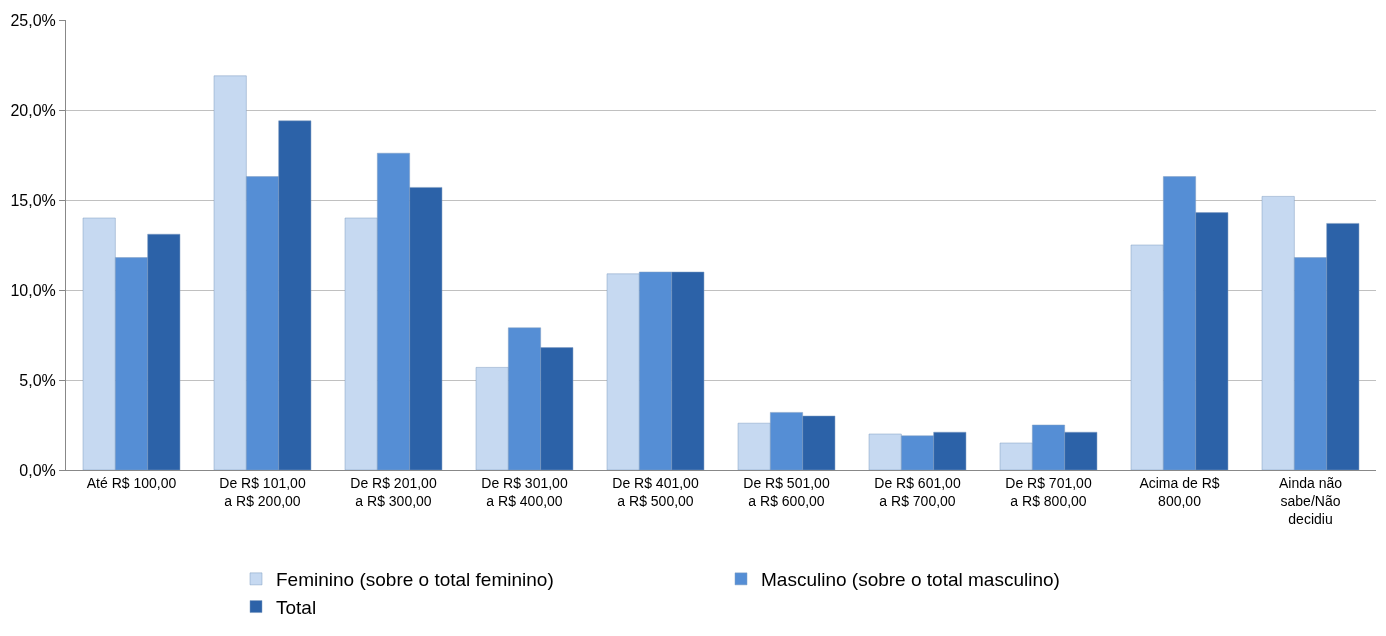 The height and width of the screenshot is (636, 1386). I want to click on legend-label: Masculino (sobre o total masculino), so click(910, 580).